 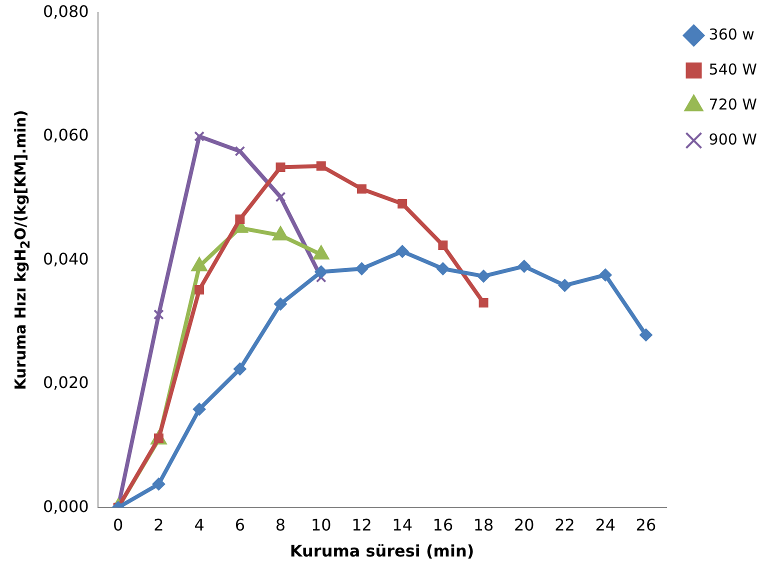 What do you see at coordinates (362, 524) in the screenshot?
I see `x-tick-label: 12` at bounding box center [362, 524].